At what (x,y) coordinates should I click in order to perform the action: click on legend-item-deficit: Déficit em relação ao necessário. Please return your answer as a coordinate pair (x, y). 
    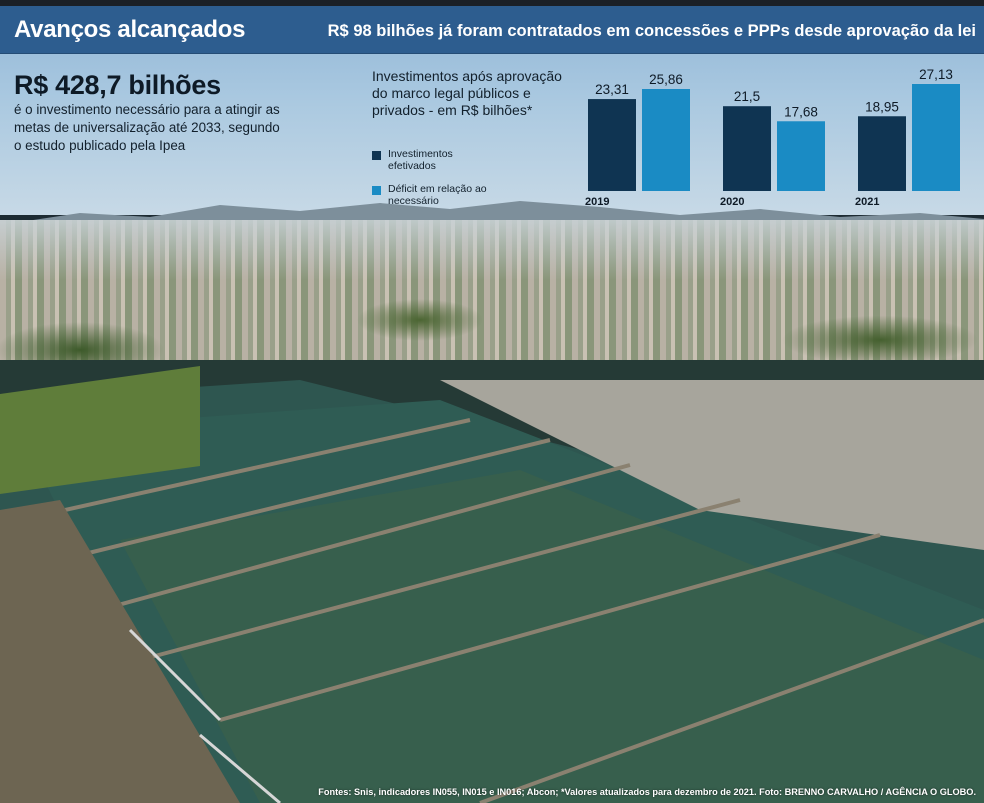
    Looking at the image, I should click on (437, 195).